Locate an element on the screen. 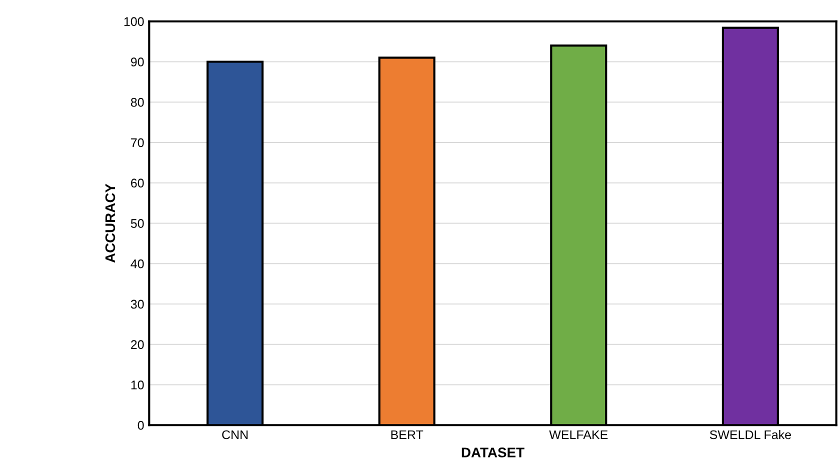  x-tick-label: SWELDL Fake is located at coordinates (750, 435).